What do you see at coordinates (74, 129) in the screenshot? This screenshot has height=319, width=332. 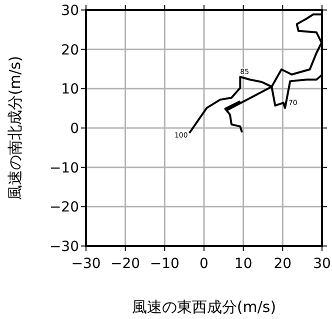 I see `y-tick-label: 0` at bounding box center [74, 129].